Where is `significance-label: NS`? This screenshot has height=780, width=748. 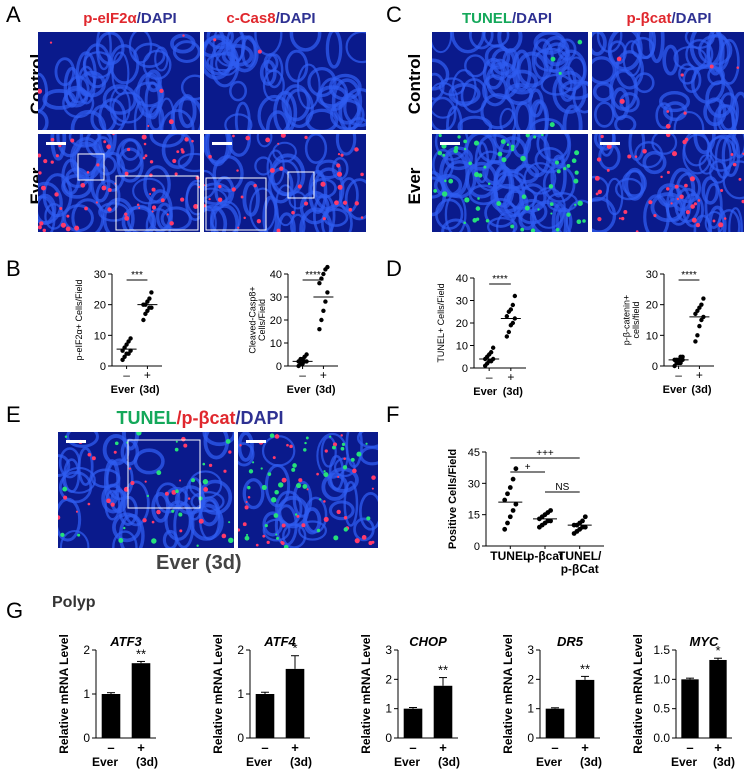
significance-label: NS is located at coordinates (562, 487).